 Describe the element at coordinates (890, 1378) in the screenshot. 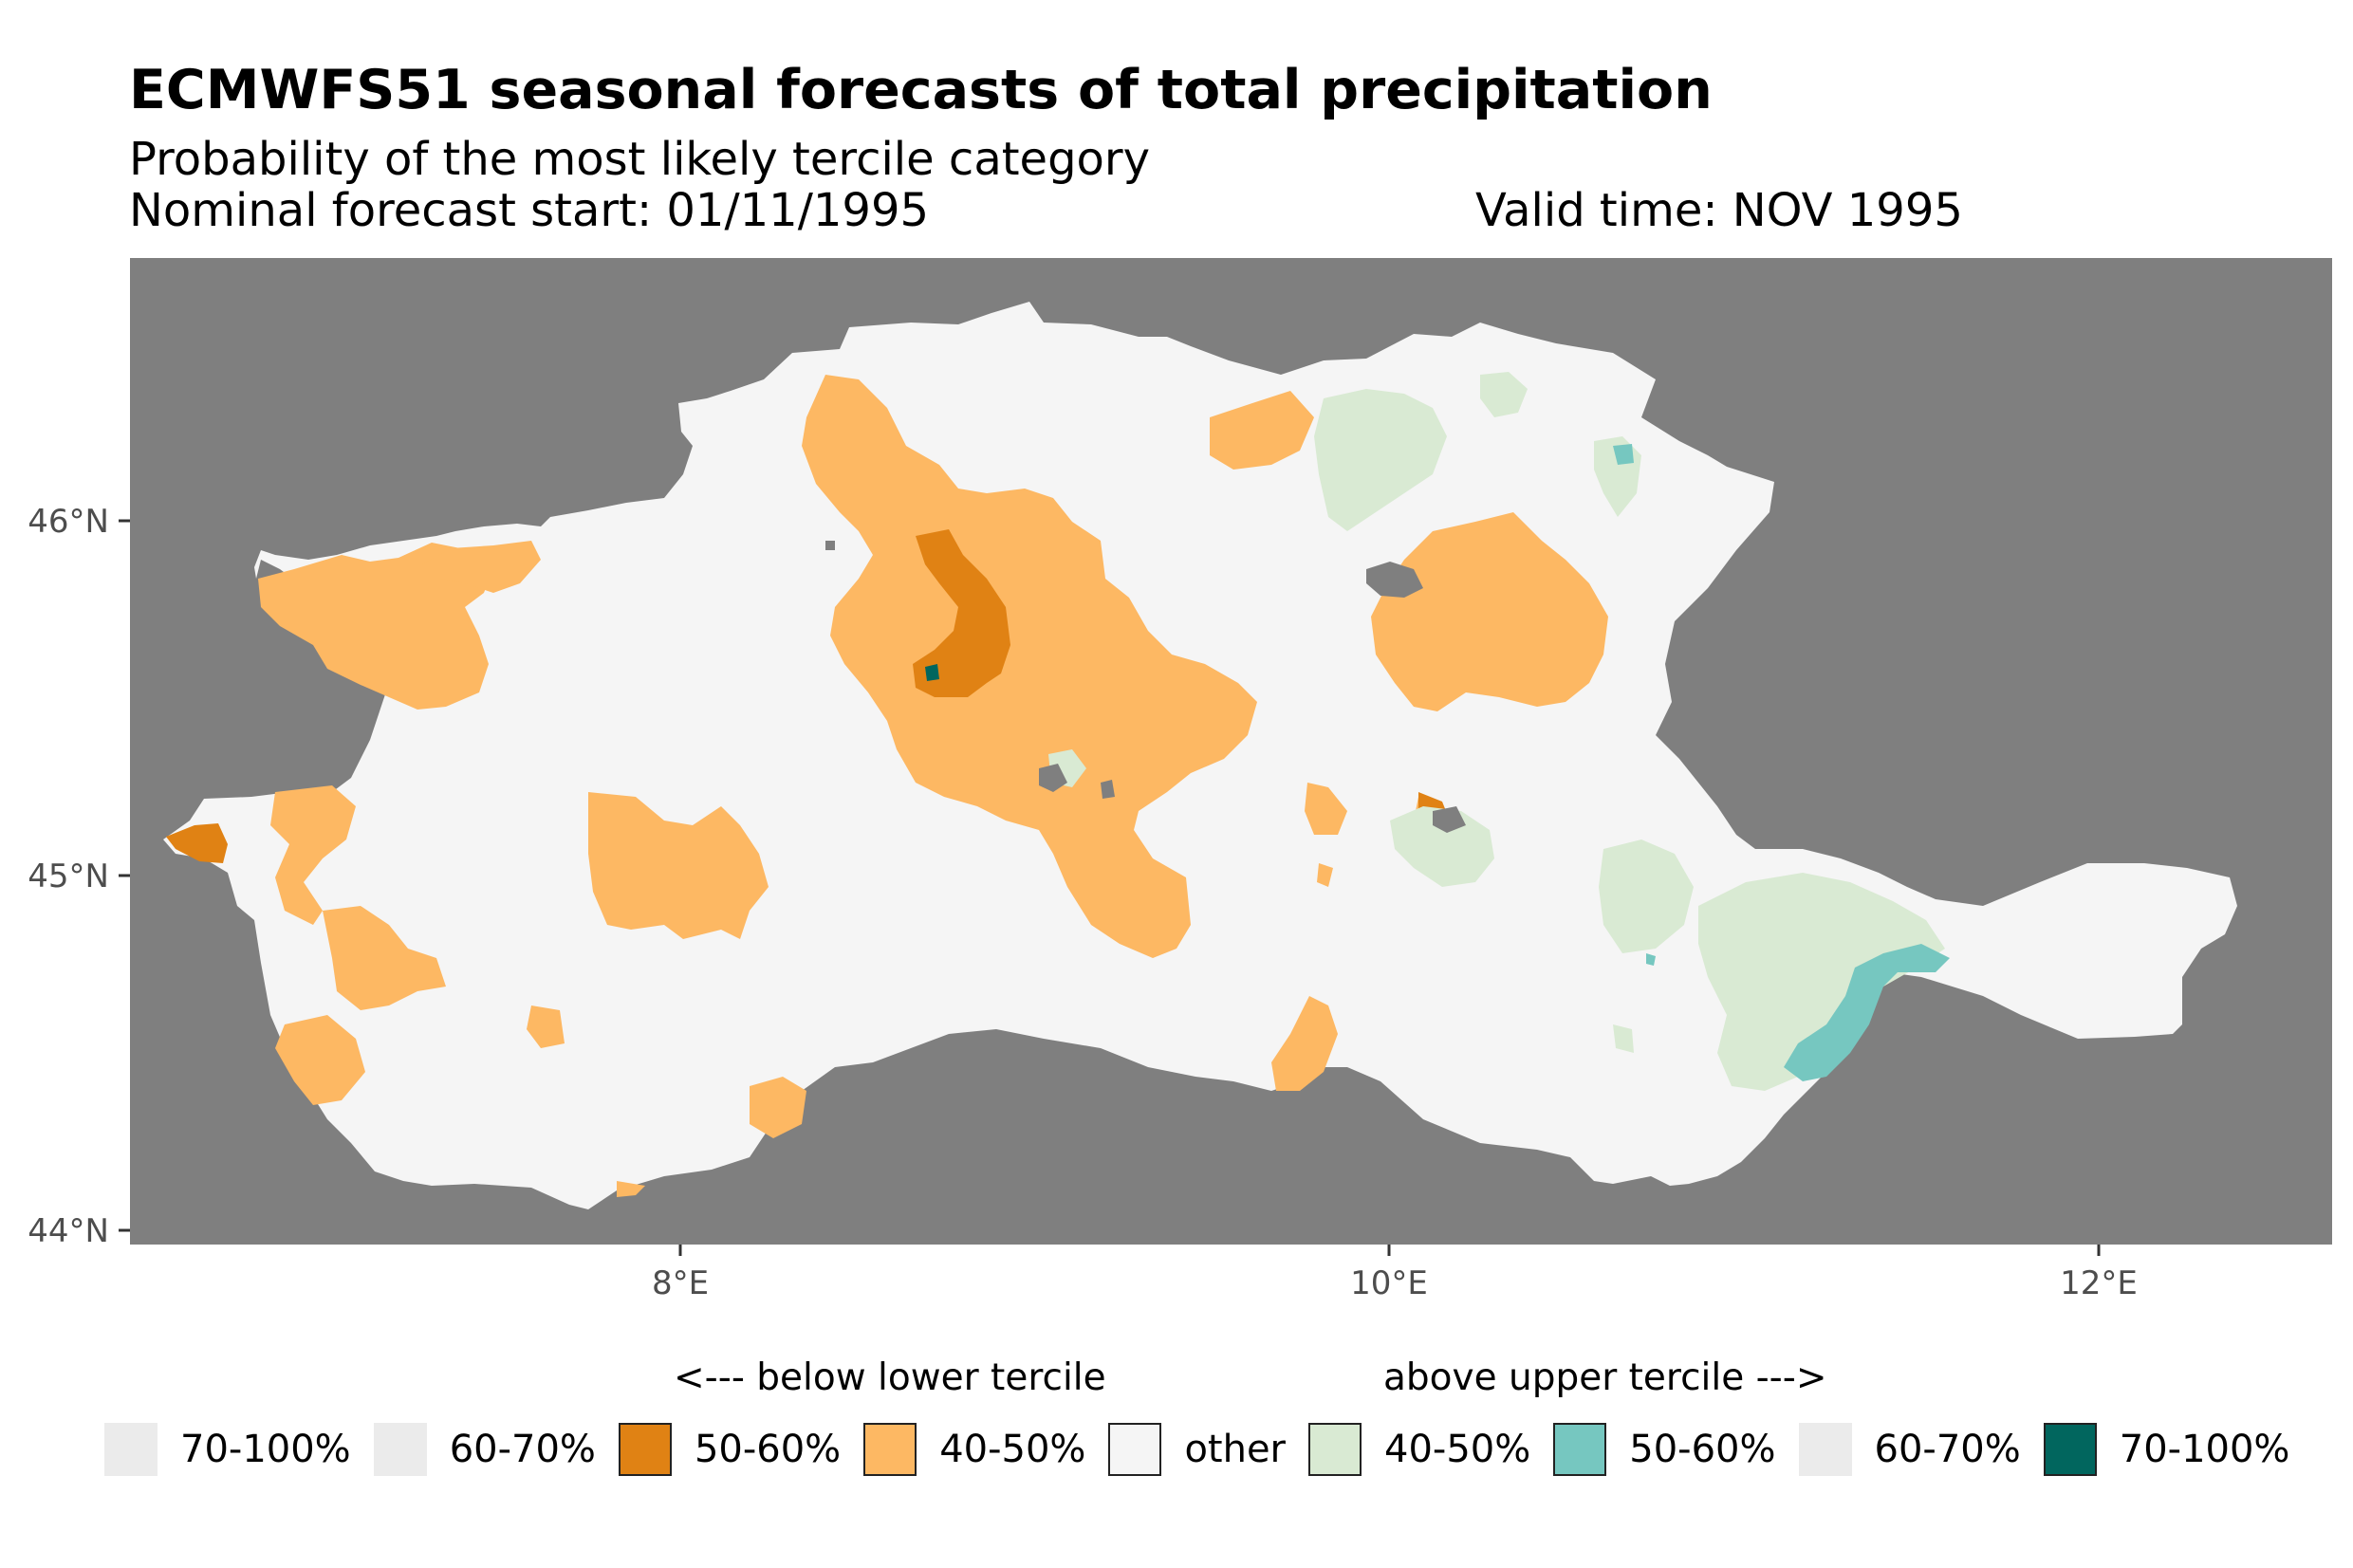

I see `legend-below-header: <--- below lower tercile` at that location.